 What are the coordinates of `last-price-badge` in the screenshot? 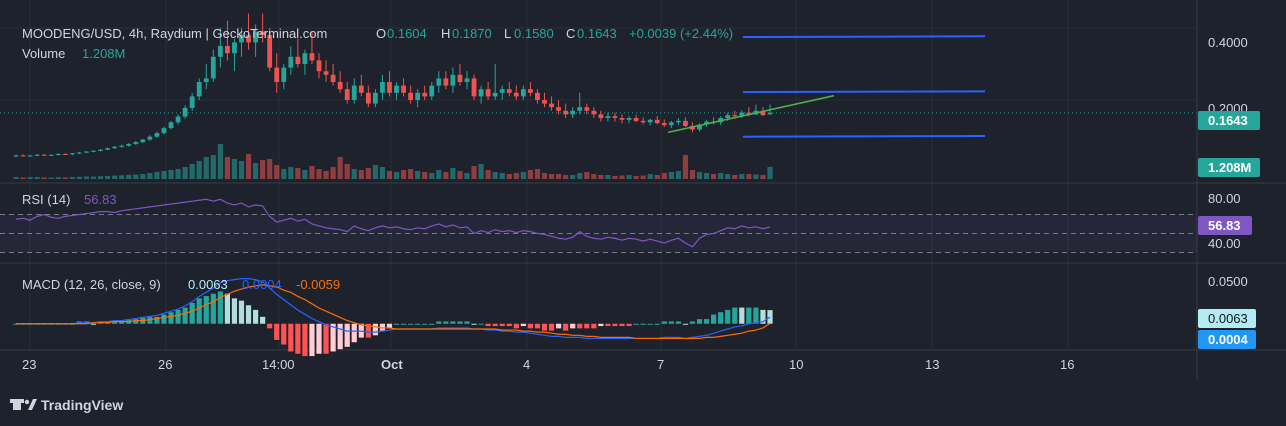 It's located at (1229, 120).